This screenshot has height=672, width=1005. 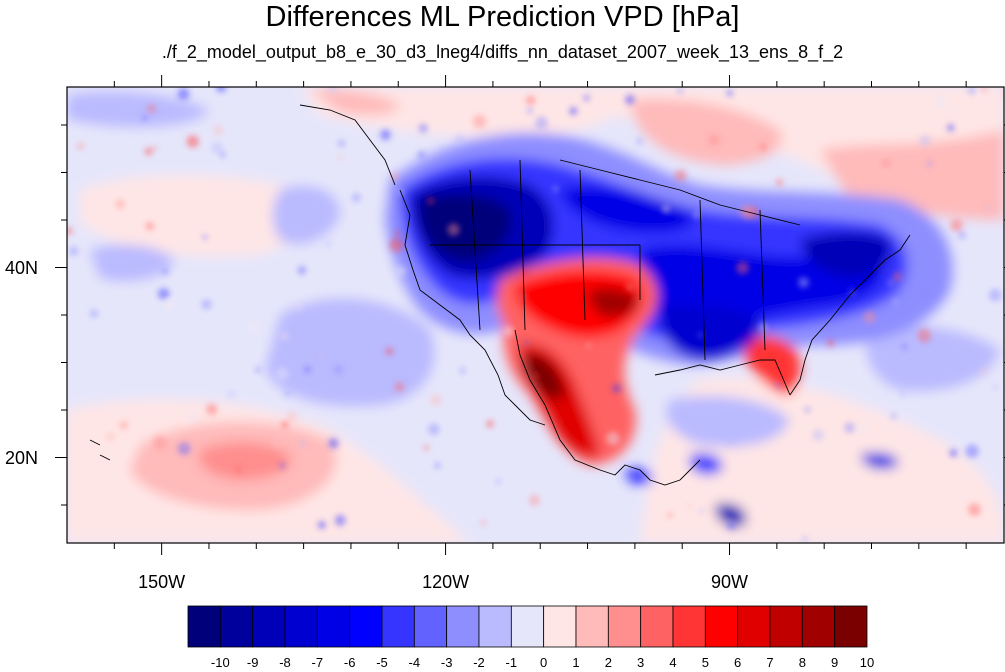 What do you see at coordinates (349, 662) in the screenshot?
I see `colorbar-tick-label: -6` at bounding box center [349, 662].